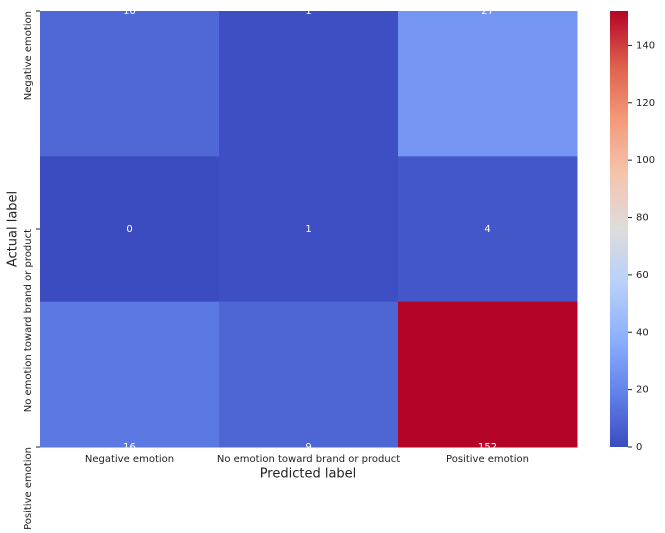 The image size is (665, 533). What do you see at coordinates (642, 332) in the screenshot?
I see `colorbar-tick-label: 40` at bounding box center [642, 332].